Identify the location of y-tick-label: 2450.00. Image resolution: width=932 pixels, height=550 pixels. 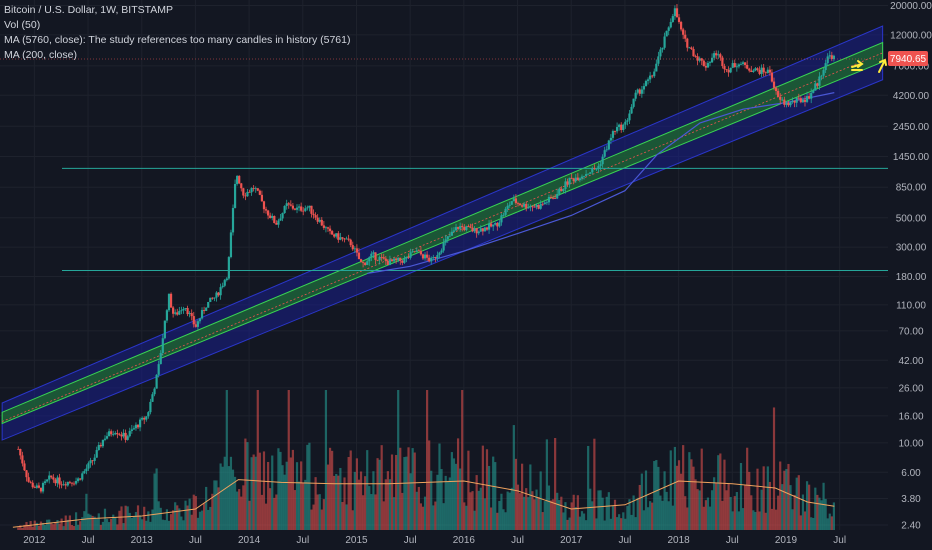
(911, 127).